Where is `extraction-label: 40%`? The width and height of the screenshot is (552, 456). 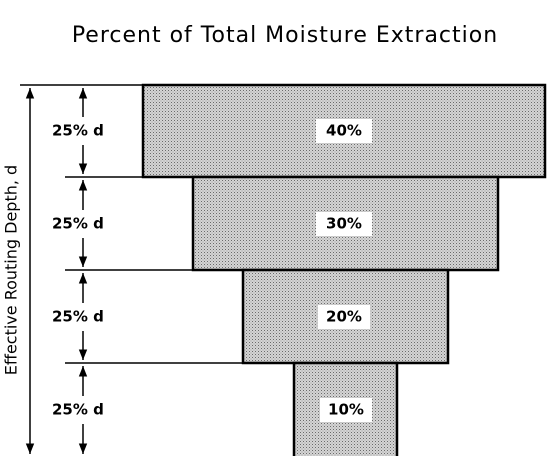 extraction-label: 40% is located at coordinates (344, 131).